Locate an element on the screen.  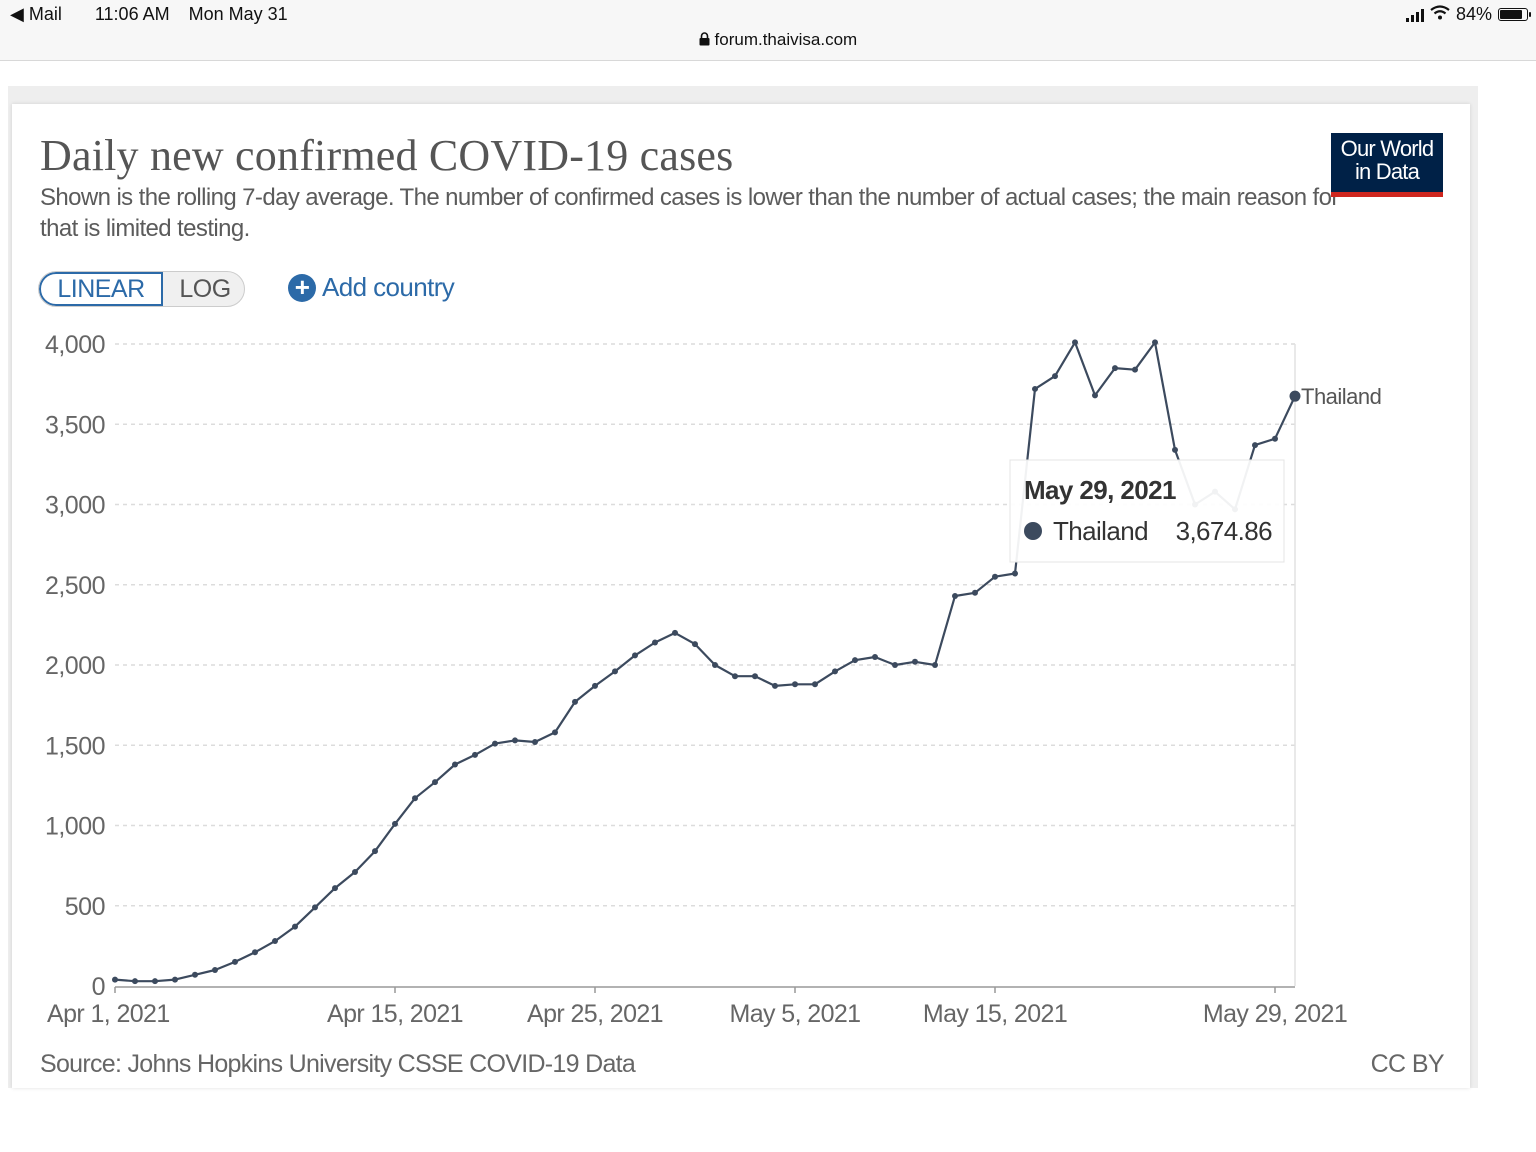
tooltip-date: May 29, 2021 is located at coordinates (1100, 490).